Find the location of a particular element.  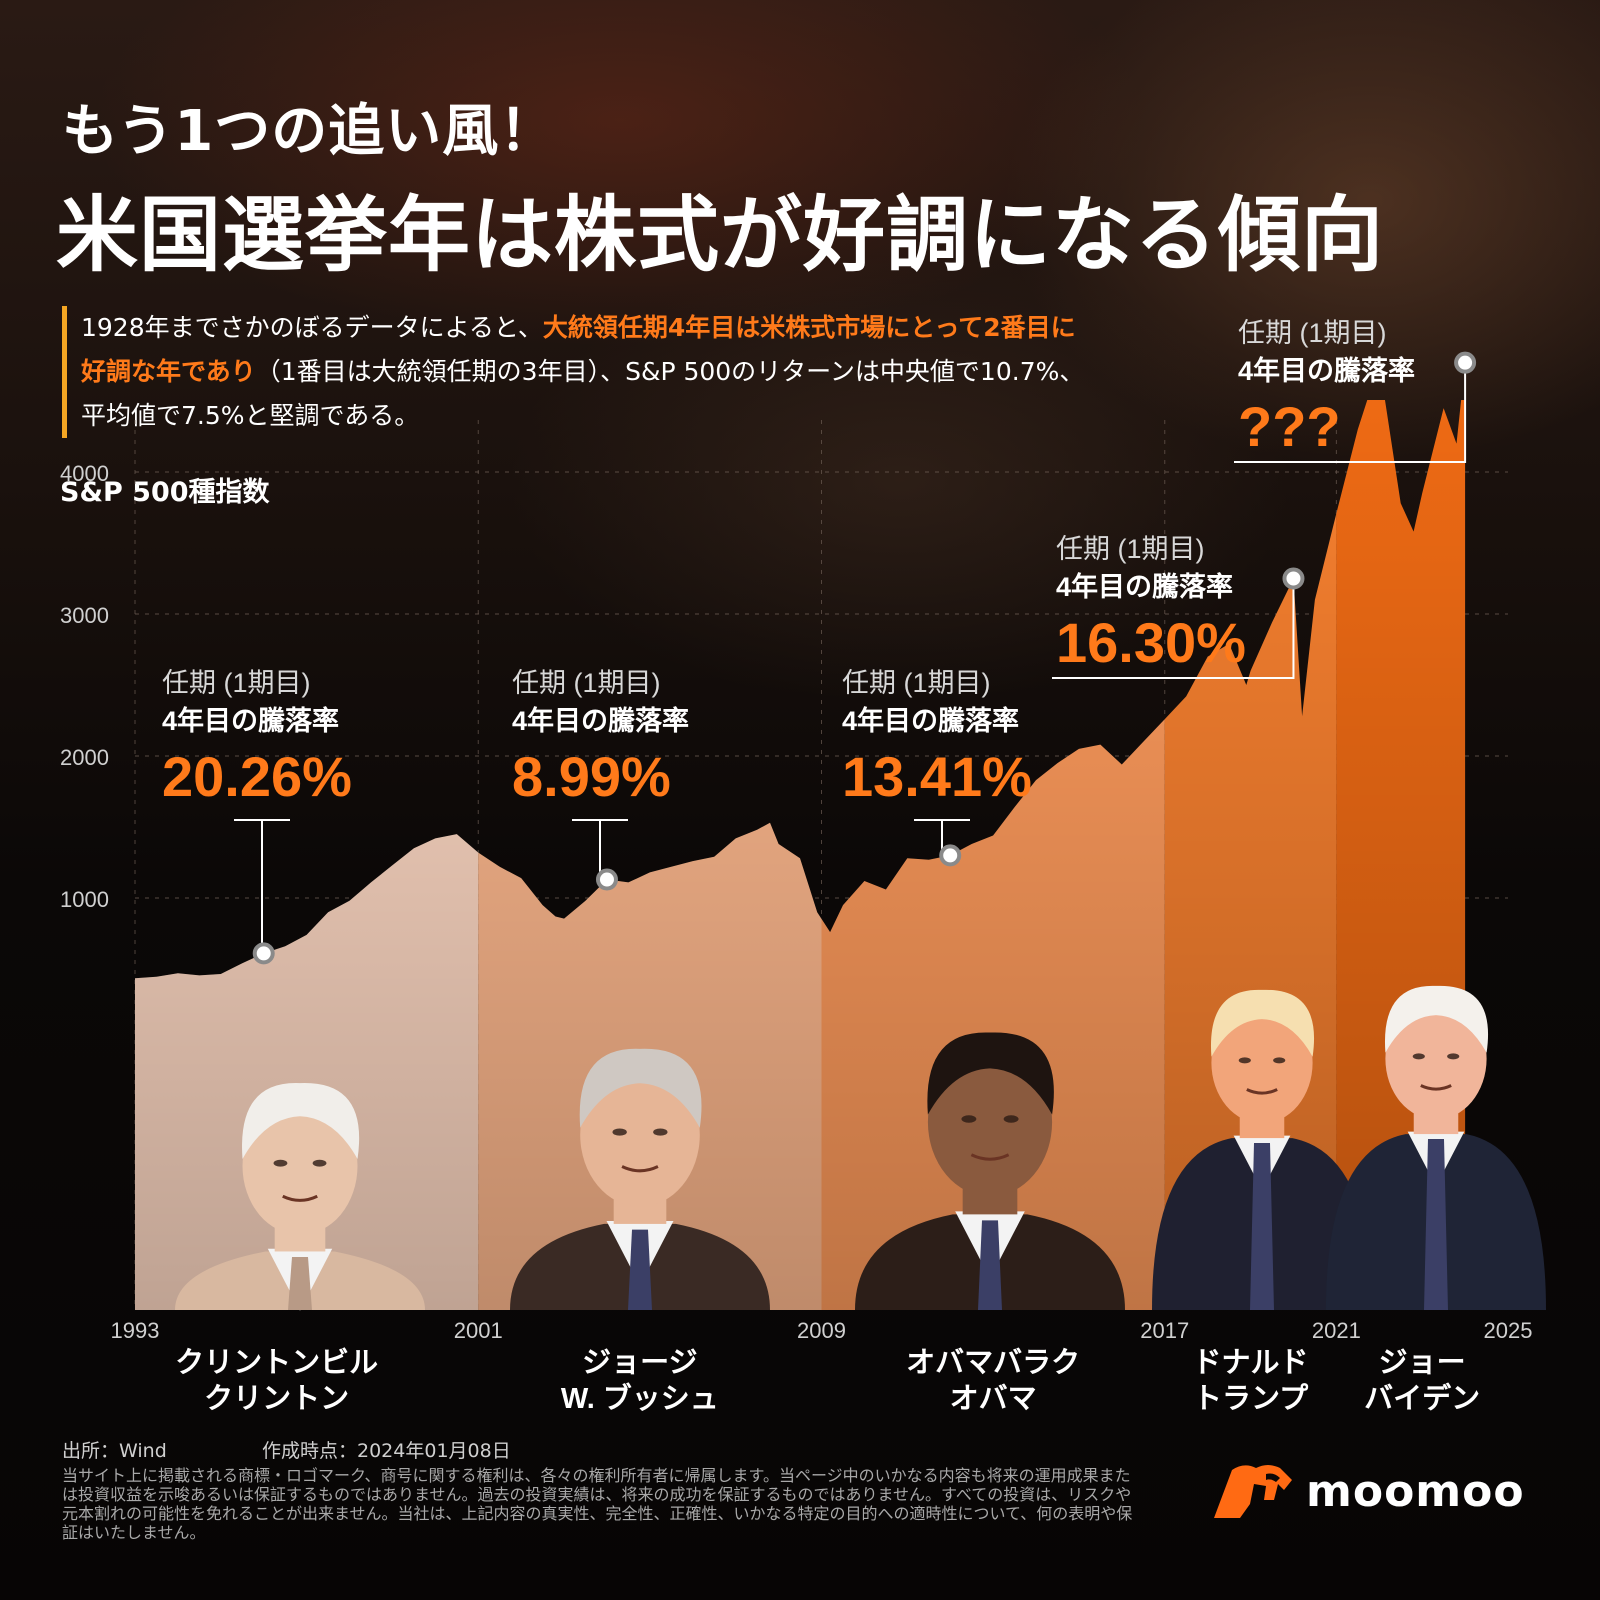

x-tick-label: 2017 is located at coordinates (1164, 1330).